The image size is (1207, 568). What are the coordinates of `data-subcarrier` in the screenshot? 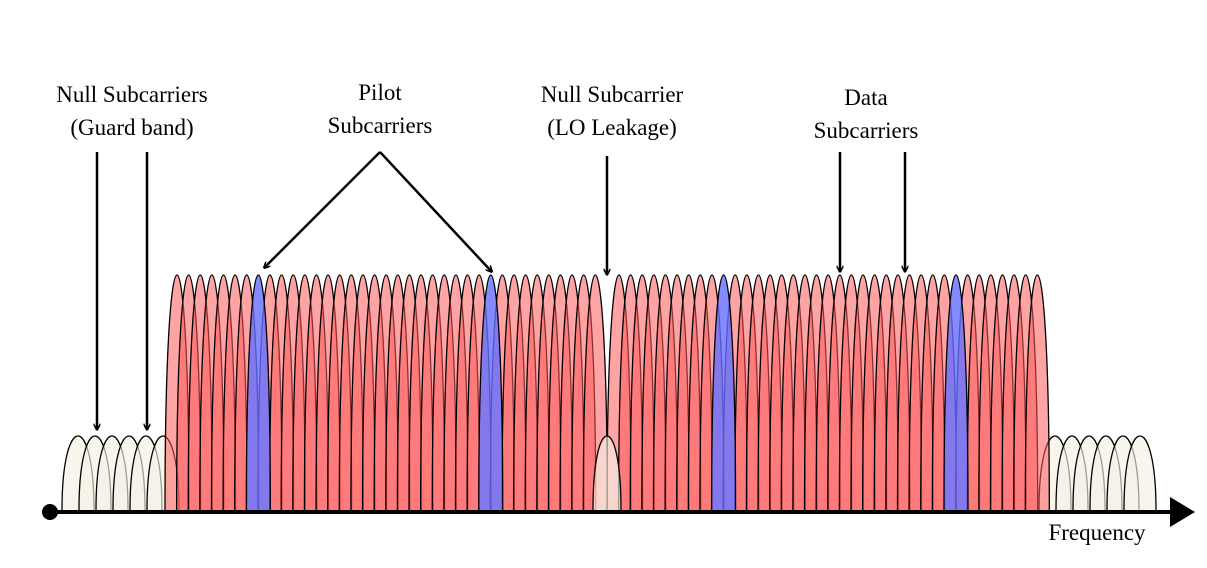 It's located at (1037, 392).